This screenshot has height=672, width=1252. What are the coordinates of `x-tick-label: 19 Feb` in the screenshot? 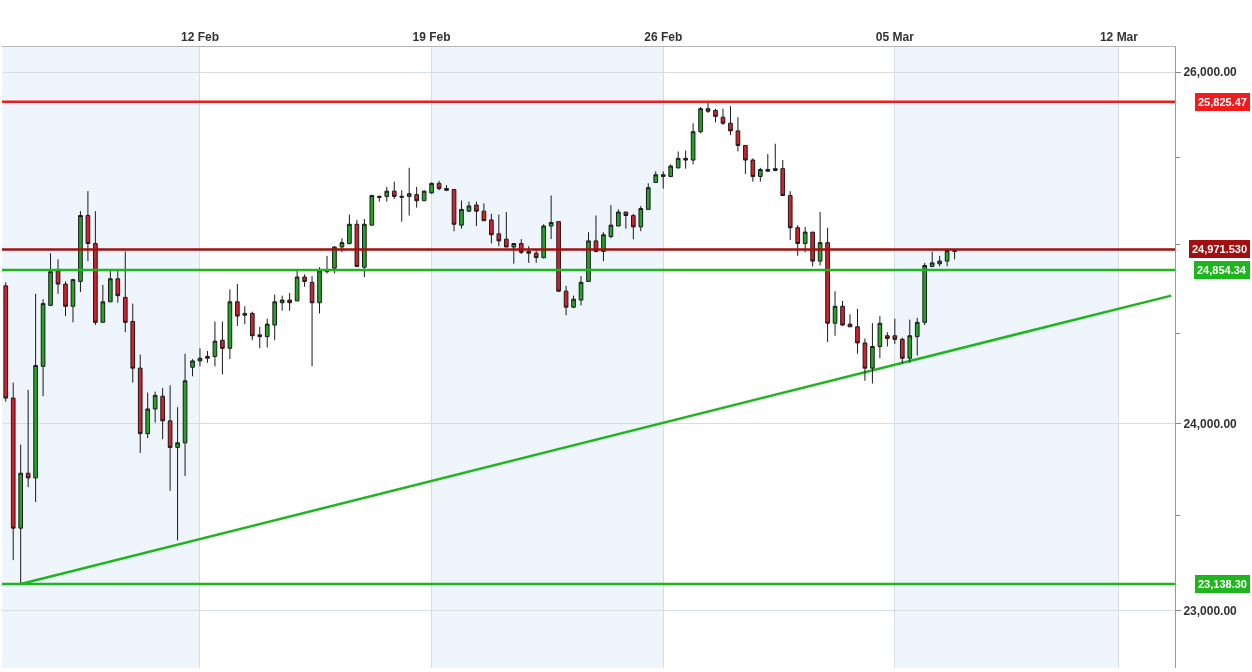 It's located at (431, 37).